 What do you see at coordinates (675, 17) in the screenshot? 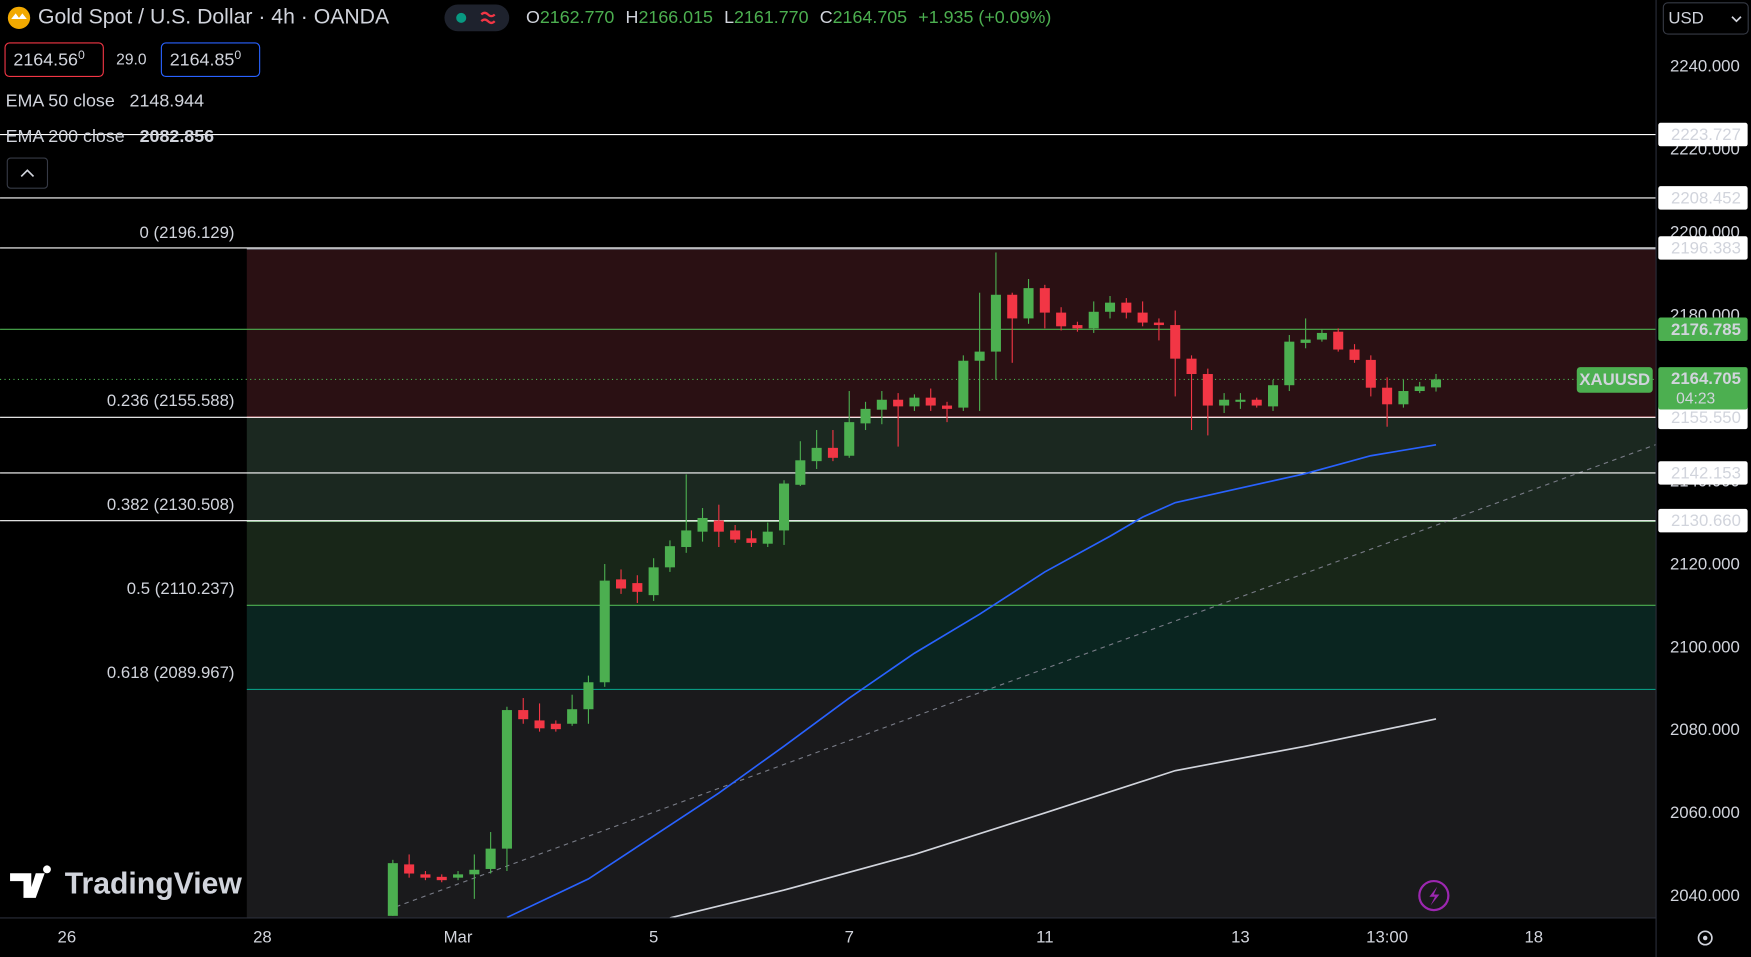
I see `ohlc-value: 2166.015` at bounding box center [675, 17].